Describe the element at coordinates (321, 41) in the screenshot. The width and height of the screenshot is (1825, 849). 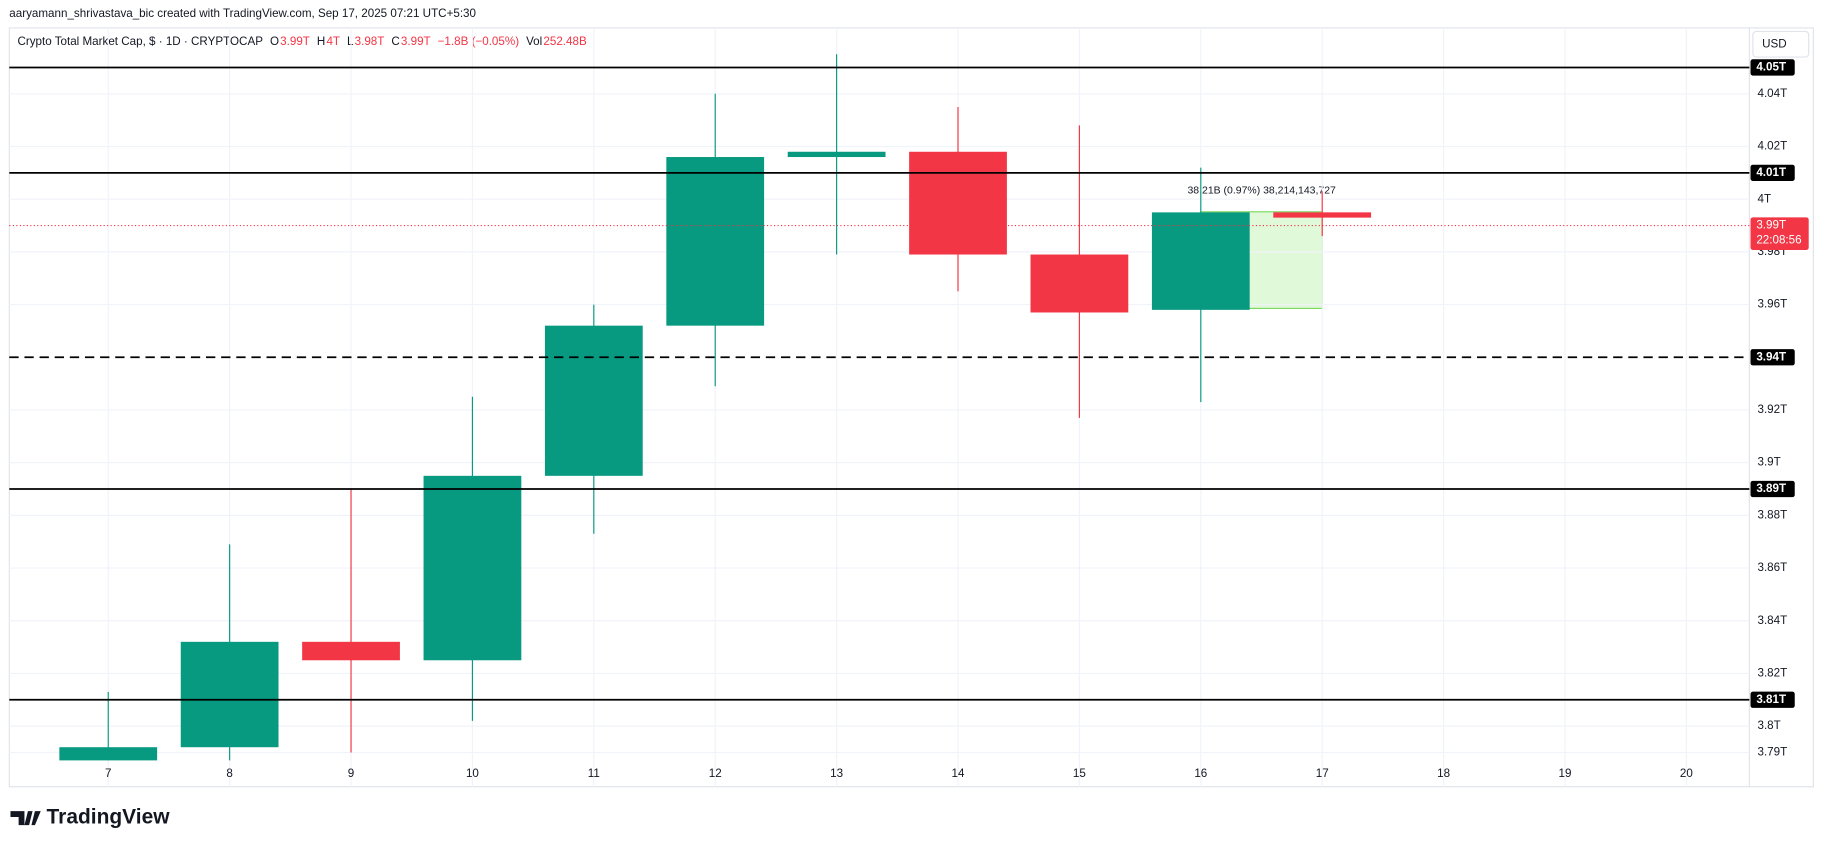
I see `legend-h-label: H` at that location.